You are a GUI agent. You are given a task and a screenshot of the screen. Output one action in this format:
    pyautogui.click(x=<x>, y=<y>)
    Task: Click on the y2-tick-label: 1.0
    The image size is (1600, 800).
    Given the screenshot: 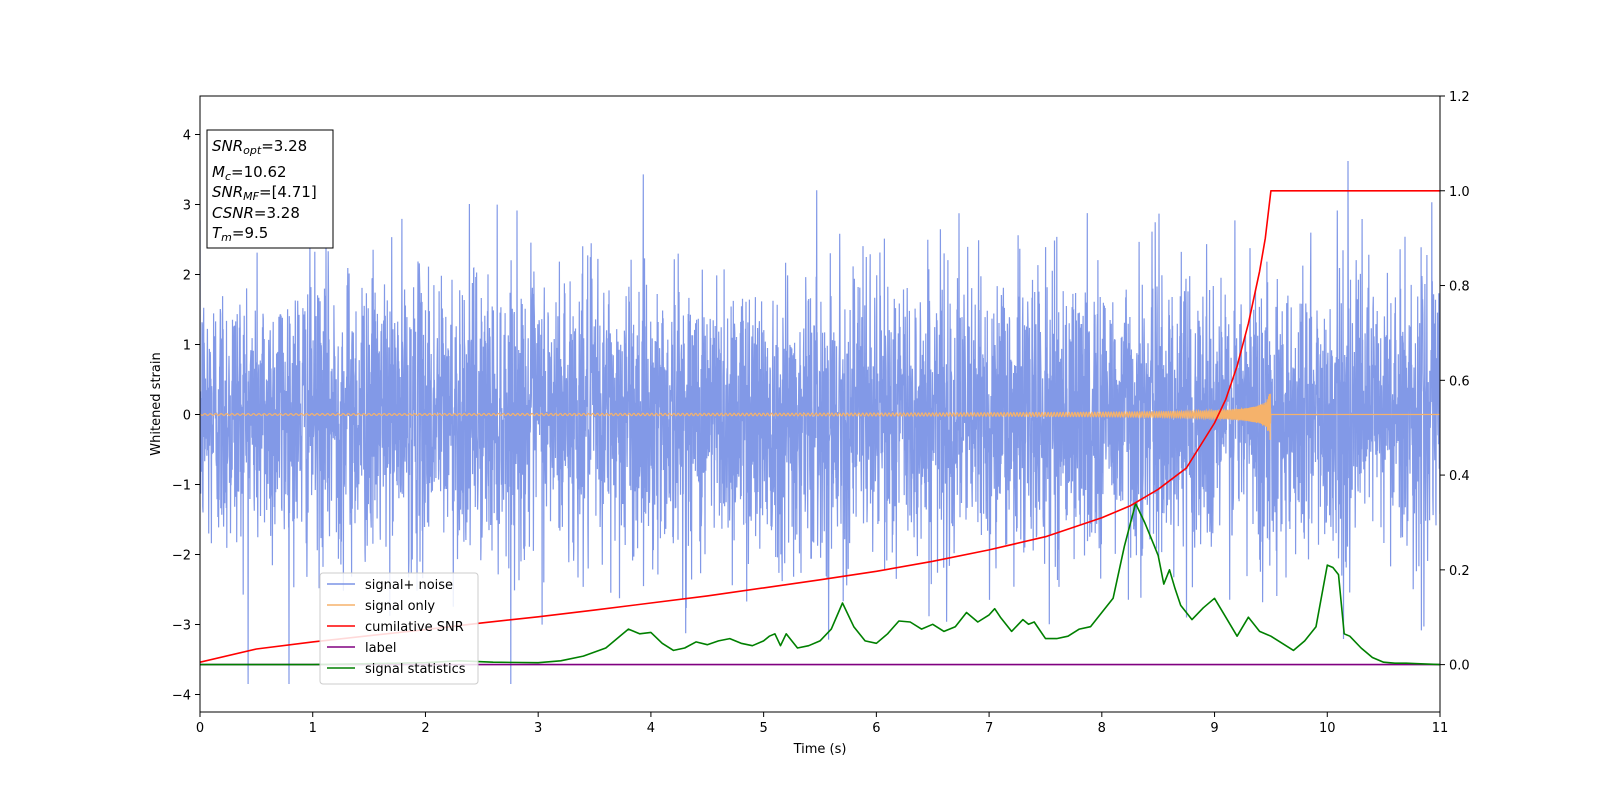 What is the action you would take?
    pyautogui.click(x=1459, y=192)
    